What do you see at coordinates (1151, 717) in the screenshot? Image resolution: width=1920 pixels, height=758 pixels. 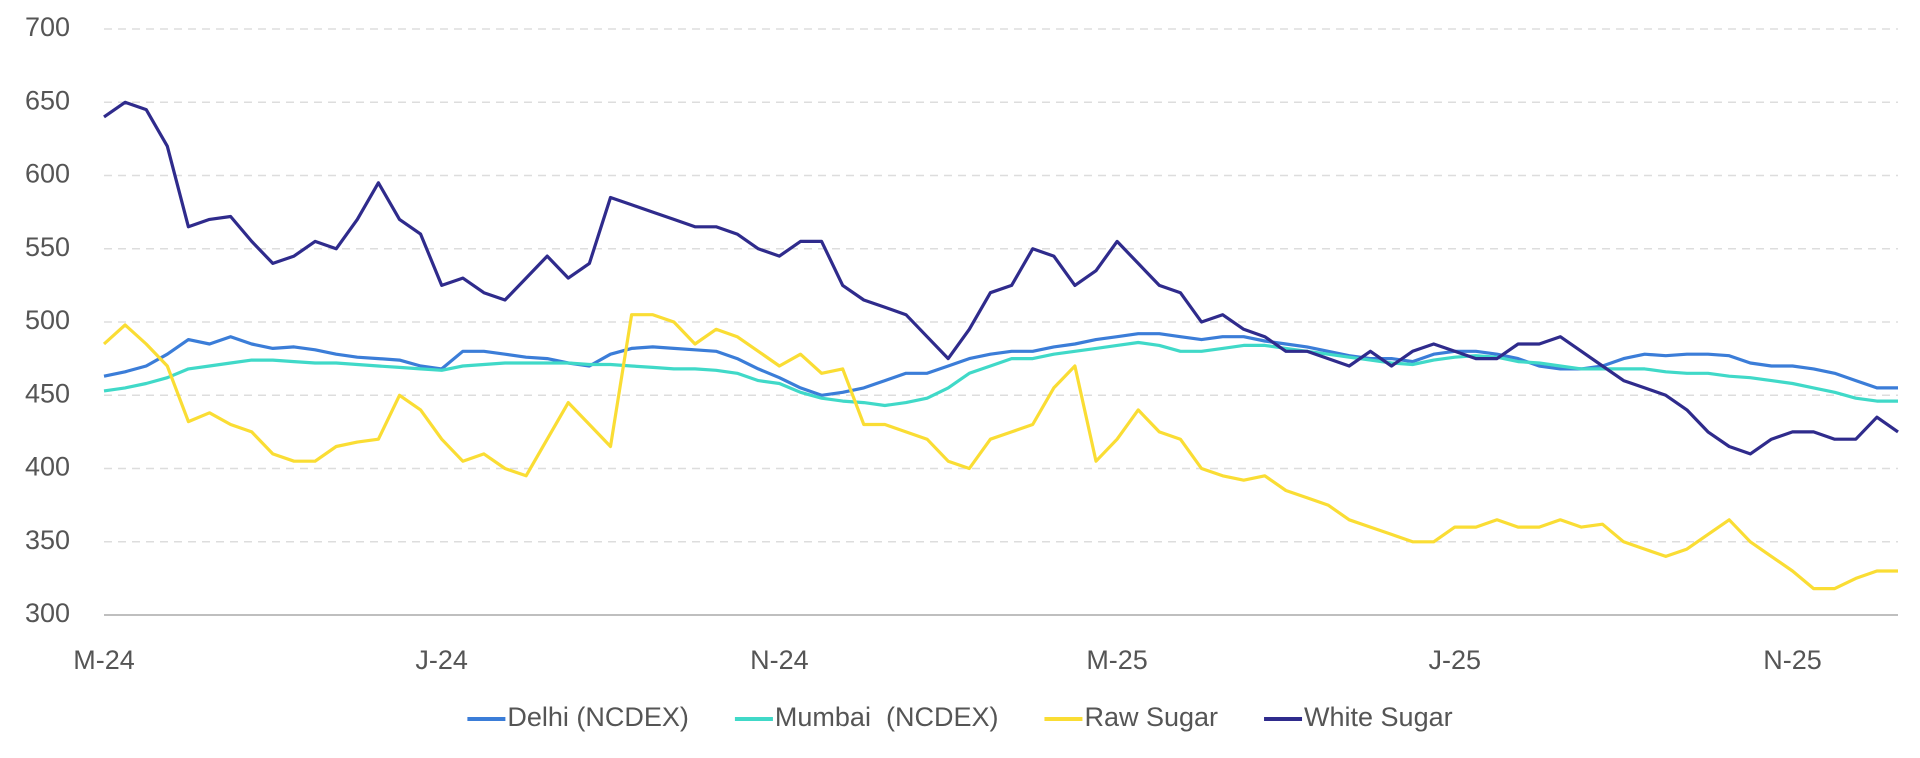 I see `legend-label: Raw Sugar` at bounding box center [1151, 717].